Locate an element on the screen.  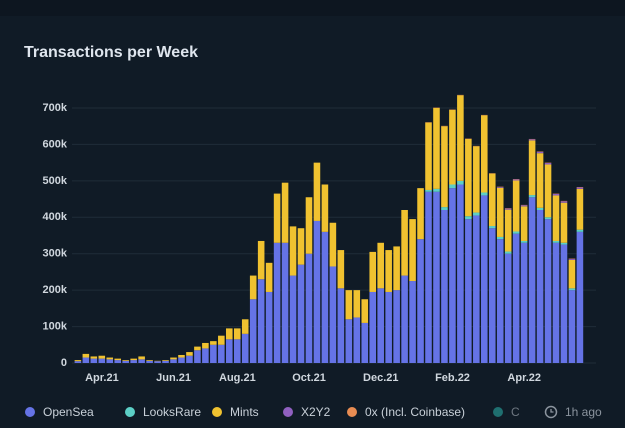
y-tick-label: 0 is located at coordinates (64, 363).